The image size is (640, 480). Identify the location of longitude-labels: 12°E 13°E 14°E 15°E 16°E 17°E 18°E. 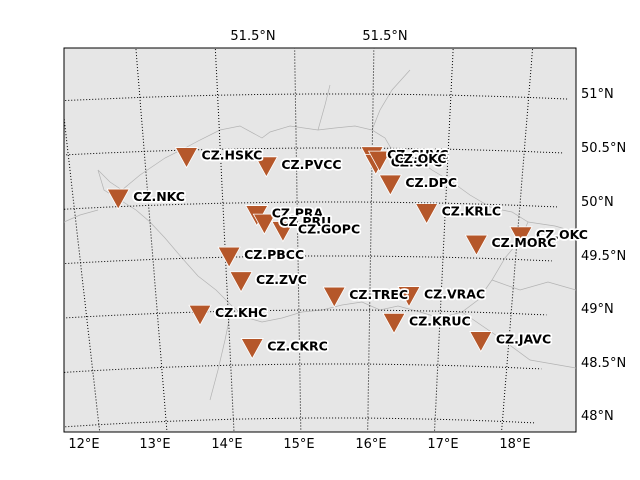
(299, 444).